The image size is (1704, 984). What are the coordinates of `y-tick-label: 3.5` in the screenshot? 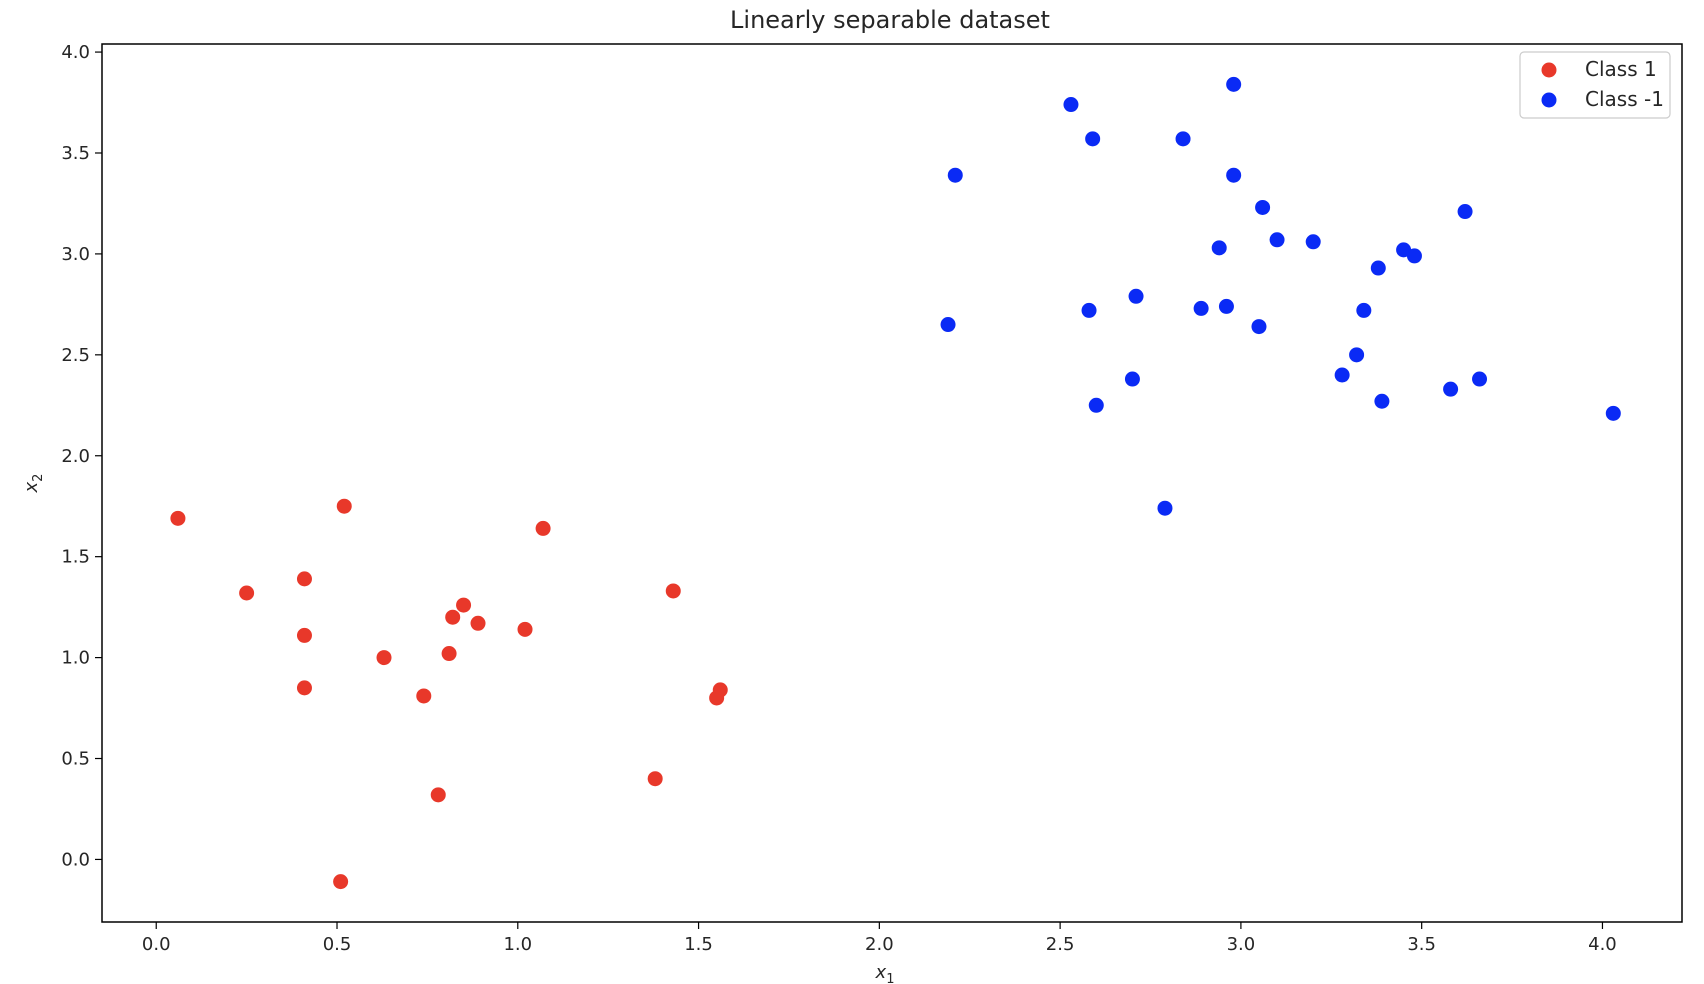 It's located at (75, 153).